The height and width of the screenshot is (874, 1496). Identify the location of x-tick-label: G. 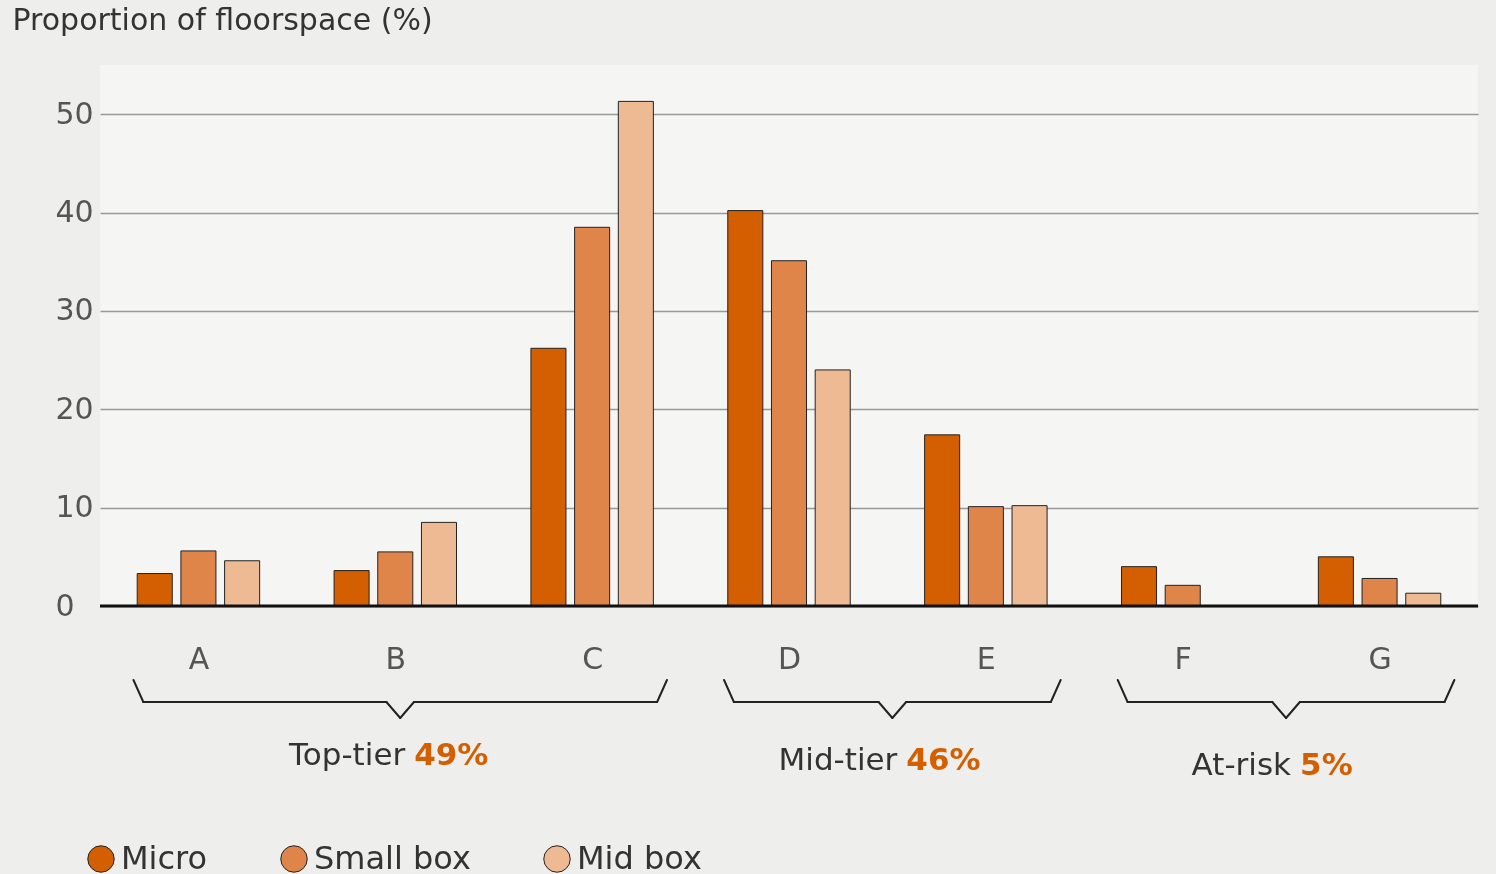
(1380, 658).